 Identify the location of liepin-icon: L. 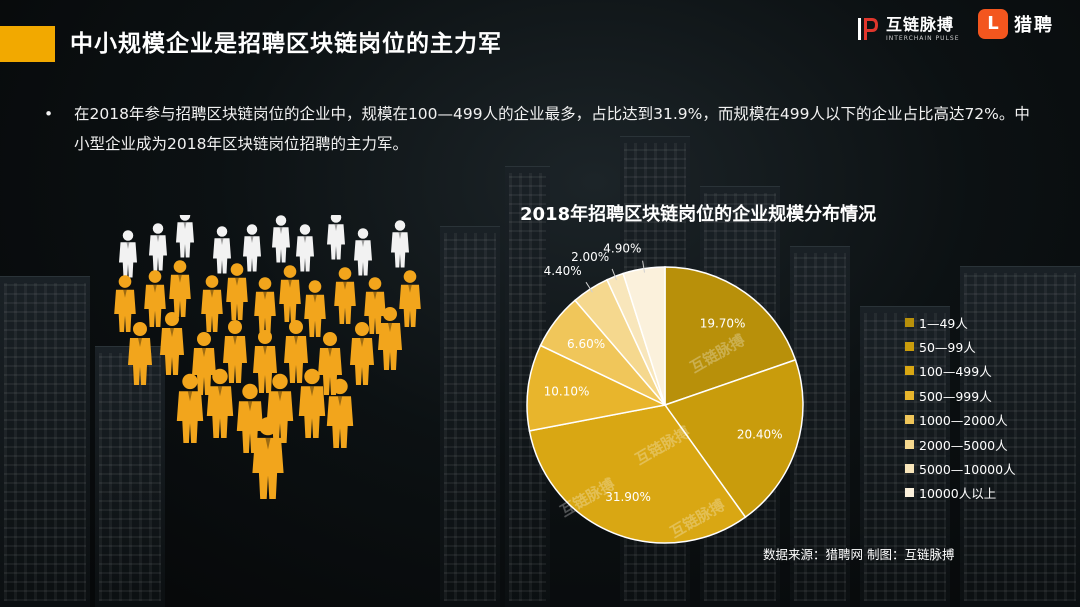
(993, 24).